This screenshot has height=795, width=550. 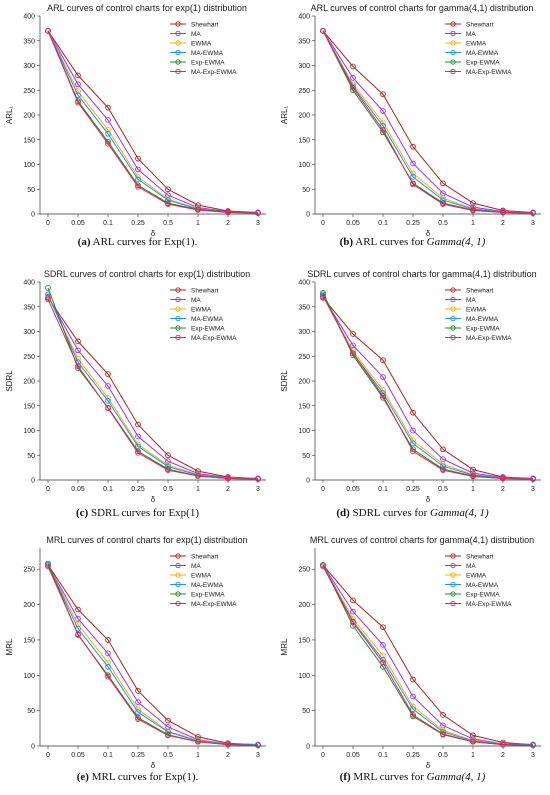 What do you see at coordinates (304, 66) in the screenshot?
I see `y-tick-label: 300` at bounding box center [304, 66].